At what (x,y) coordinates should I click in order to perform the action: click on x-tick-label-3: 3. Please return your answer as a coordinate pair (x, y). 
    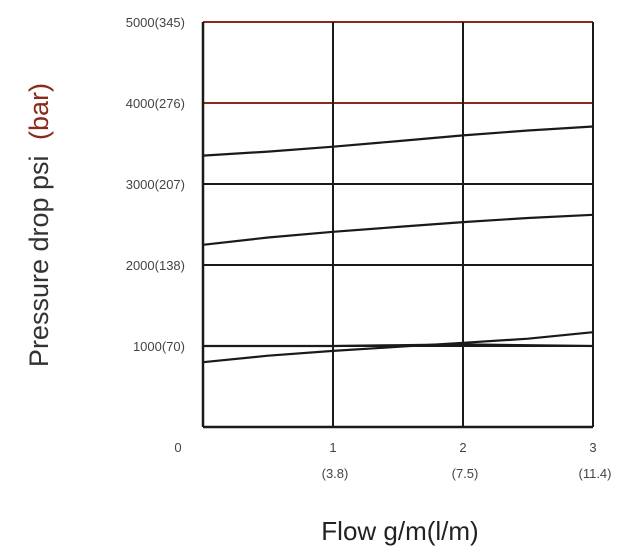
    Looking at the image, I should click on (592, 447).